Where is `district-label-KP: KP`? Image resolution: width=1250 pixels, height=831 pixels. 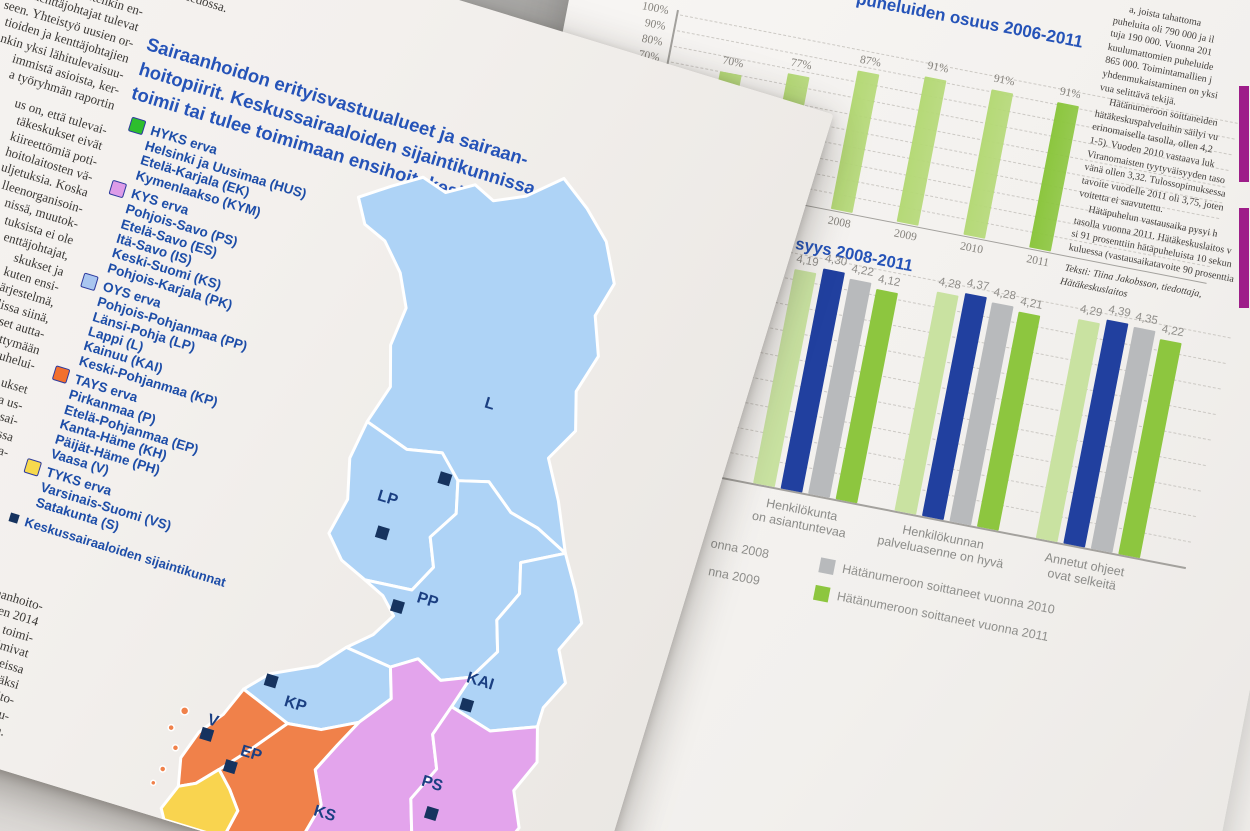 district-label-KP: KP is located at coordinates (295, 704).